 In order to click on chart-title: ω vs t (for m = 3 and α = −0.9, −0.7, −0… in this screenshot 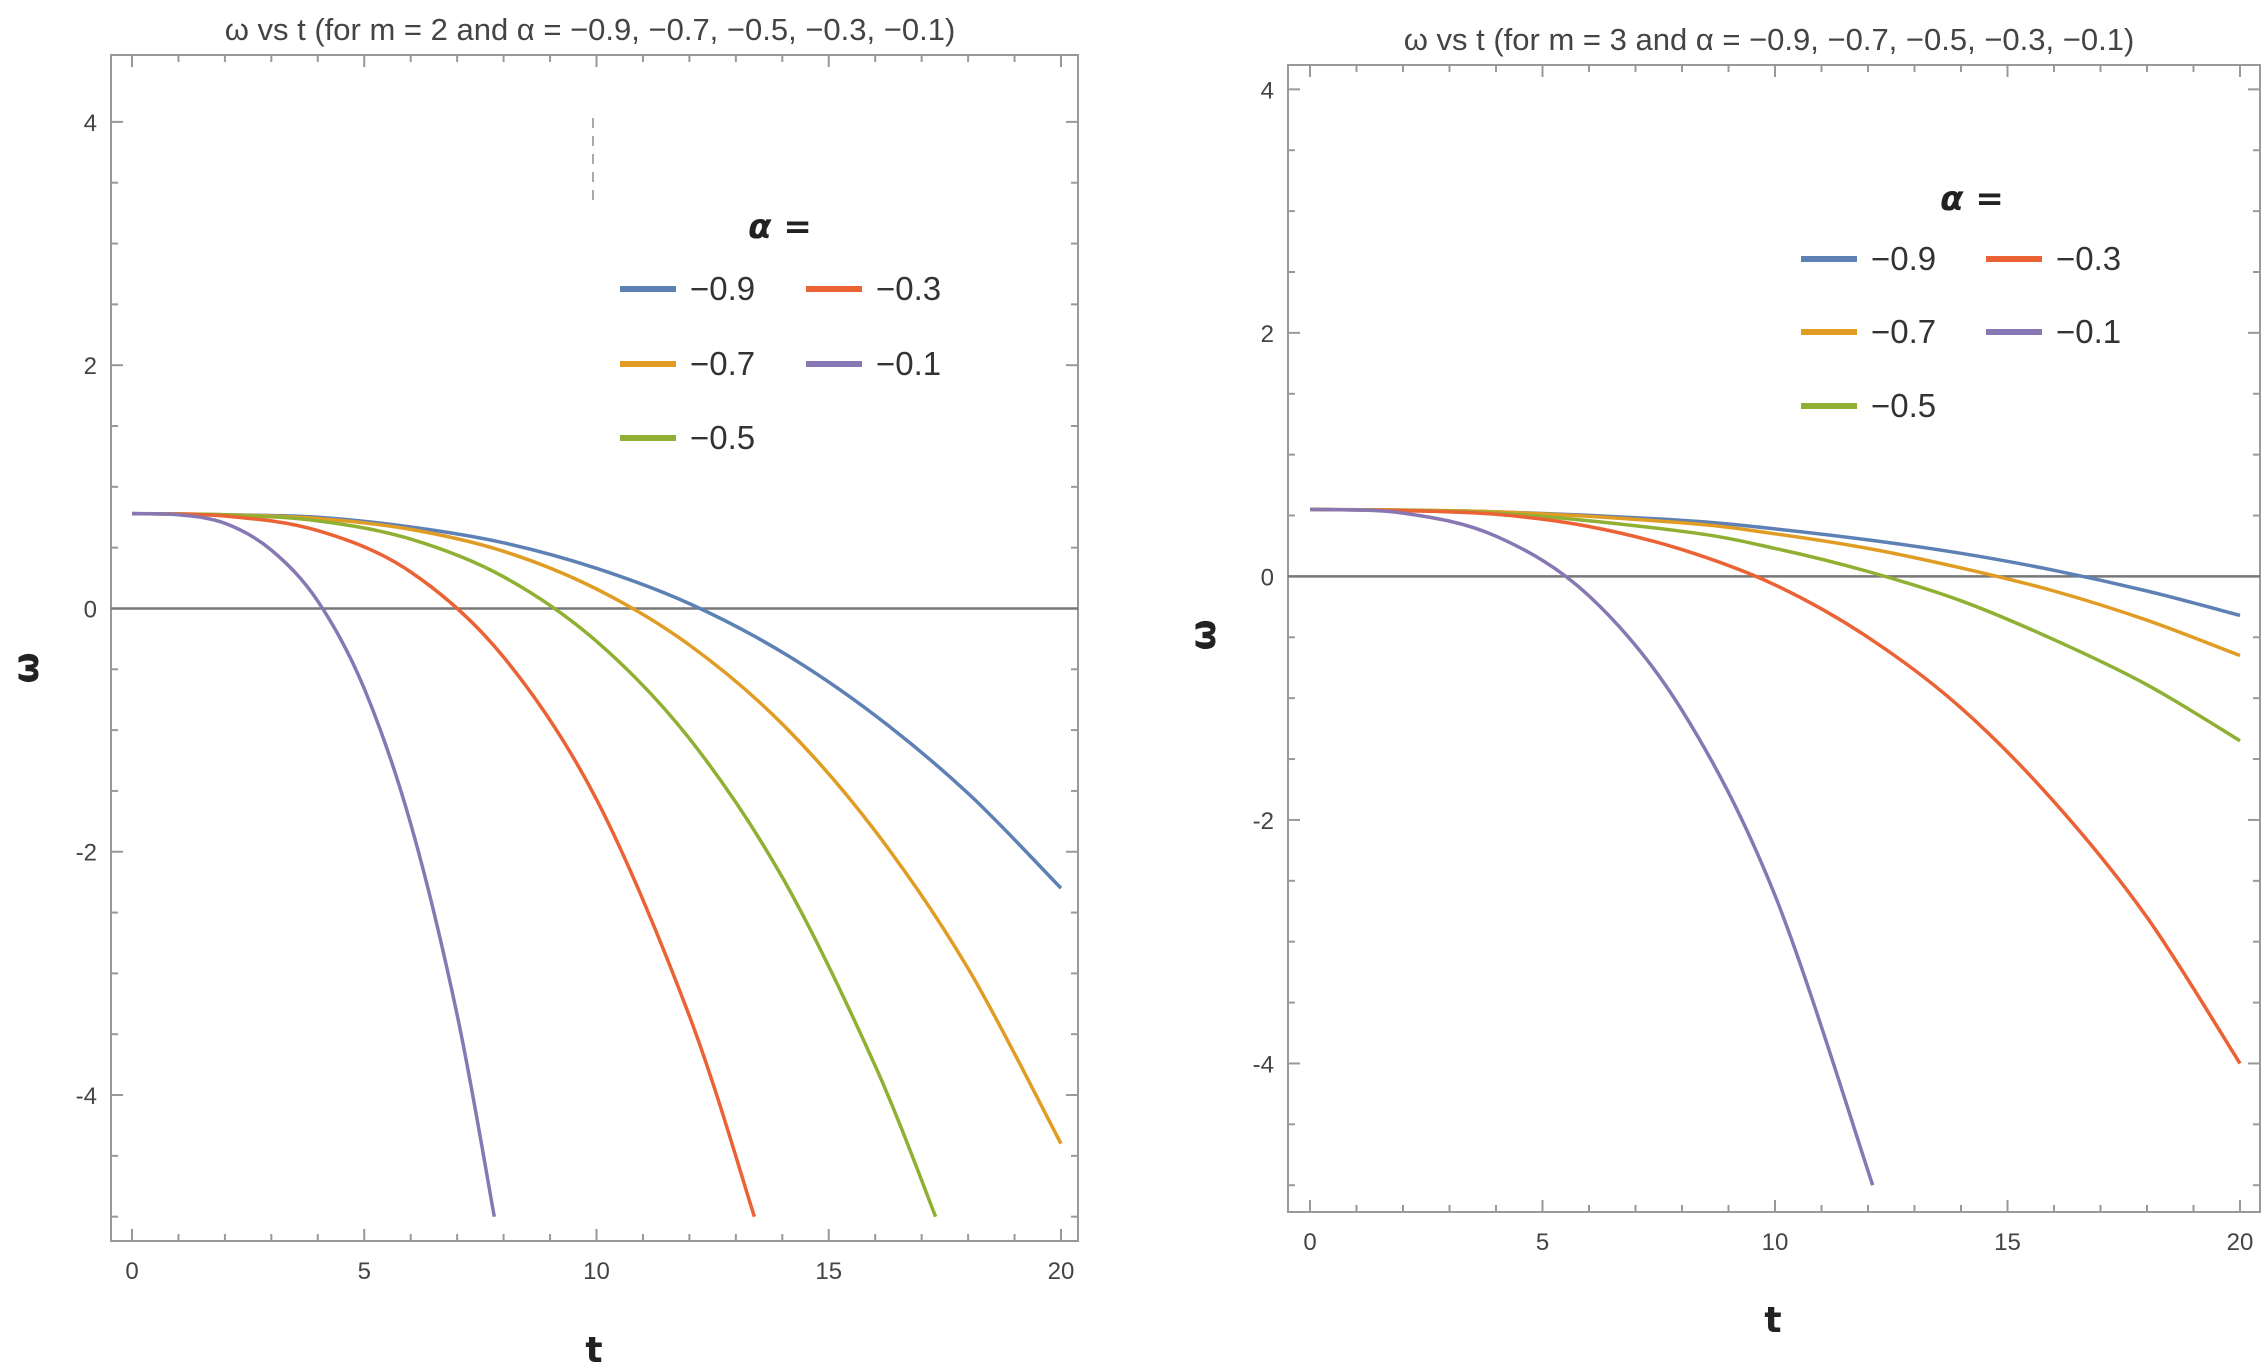, I will do `click(1769, 39)`.